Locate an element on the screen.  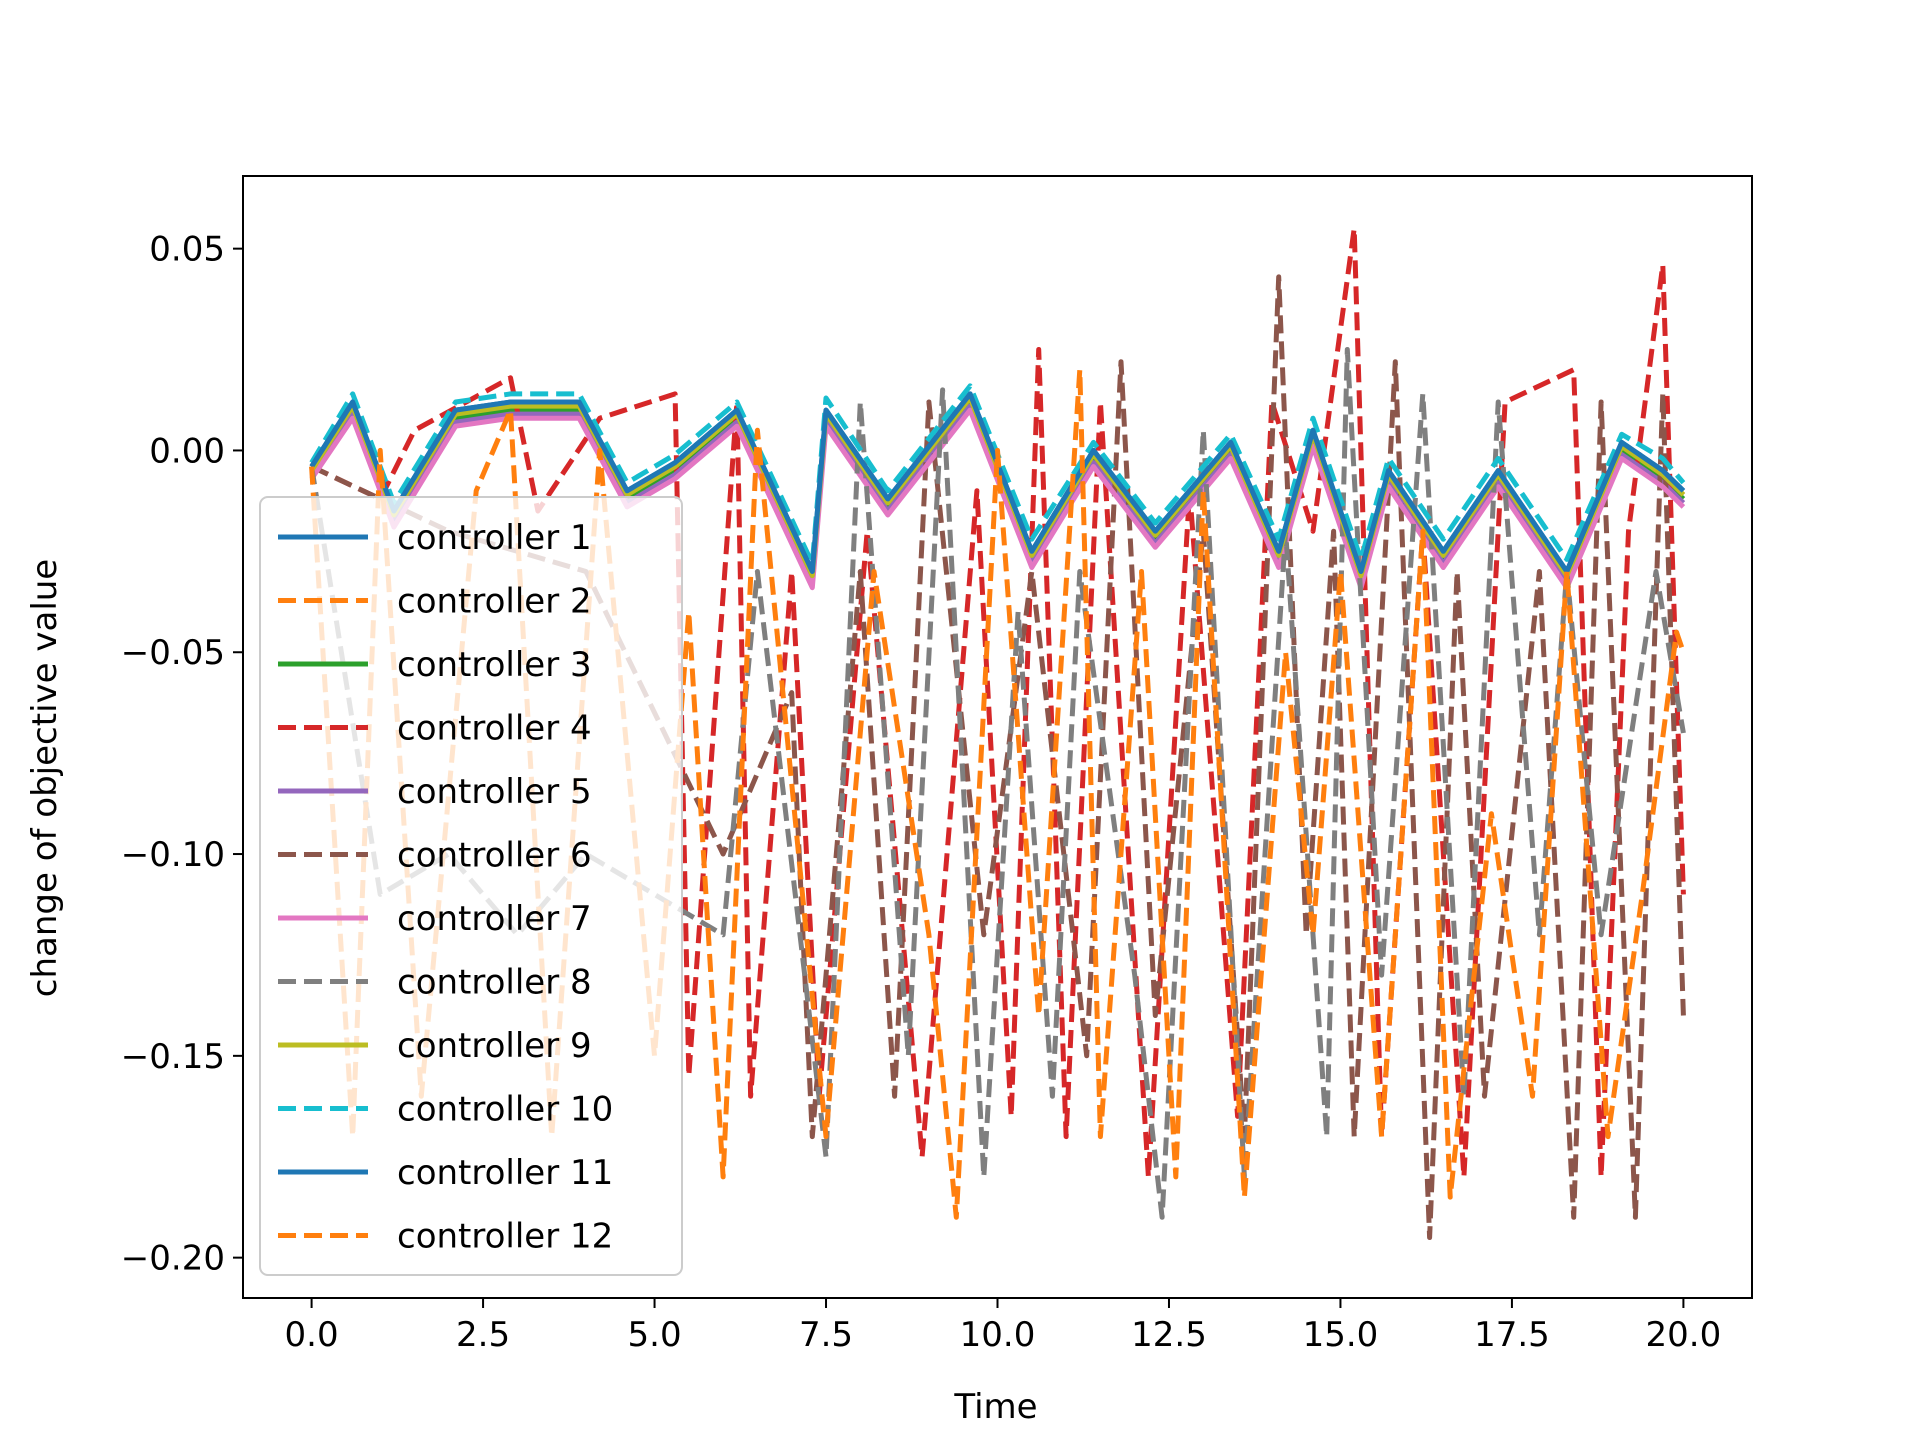
legend-box is located at coordinates (471, 886).